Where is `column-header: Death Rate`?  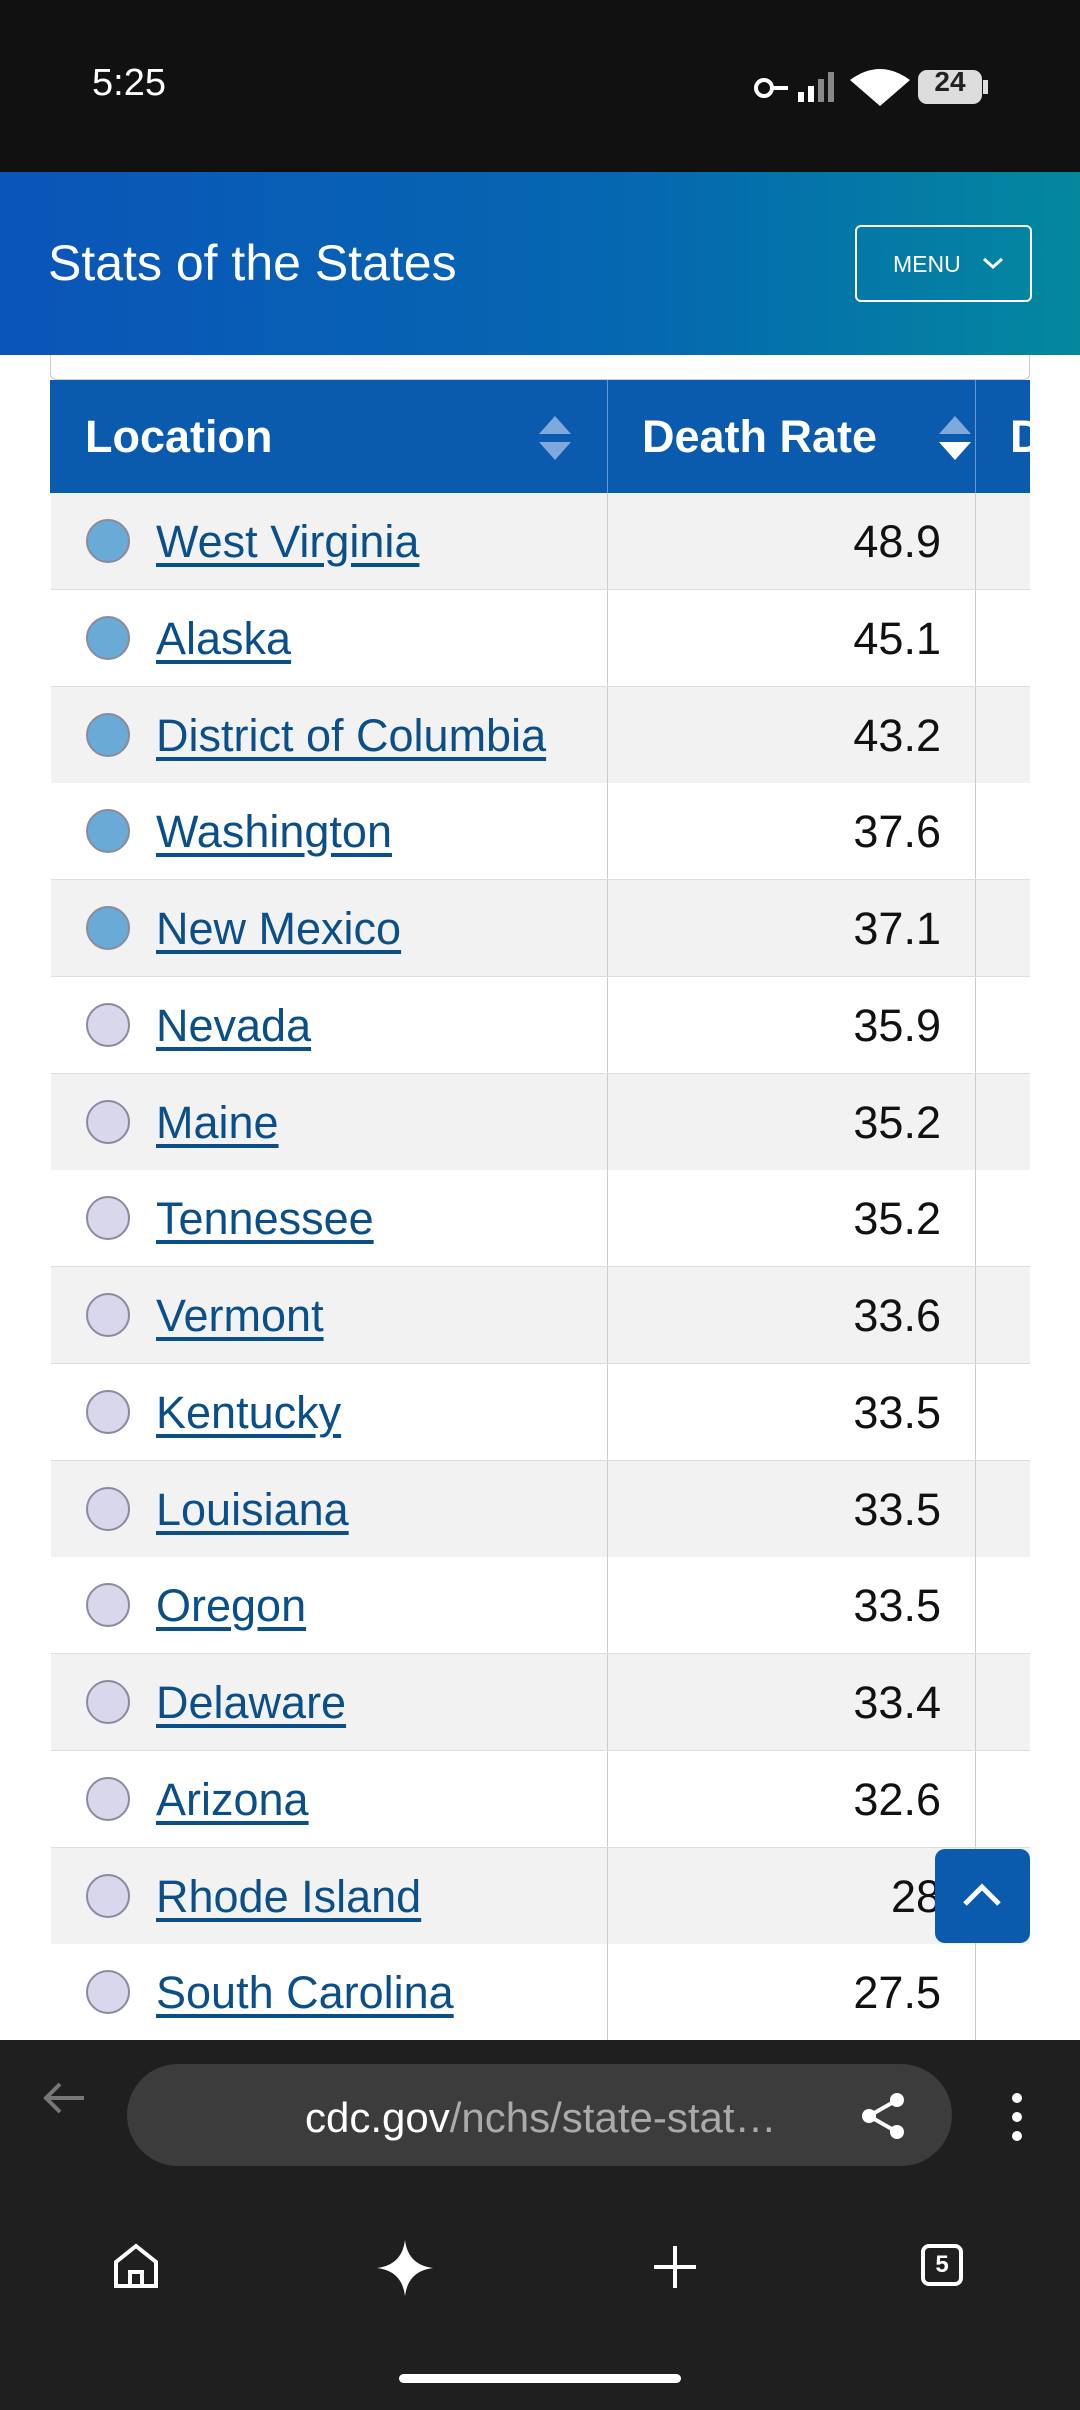 column-header: Death Rate is located at coordinates (760, 436).